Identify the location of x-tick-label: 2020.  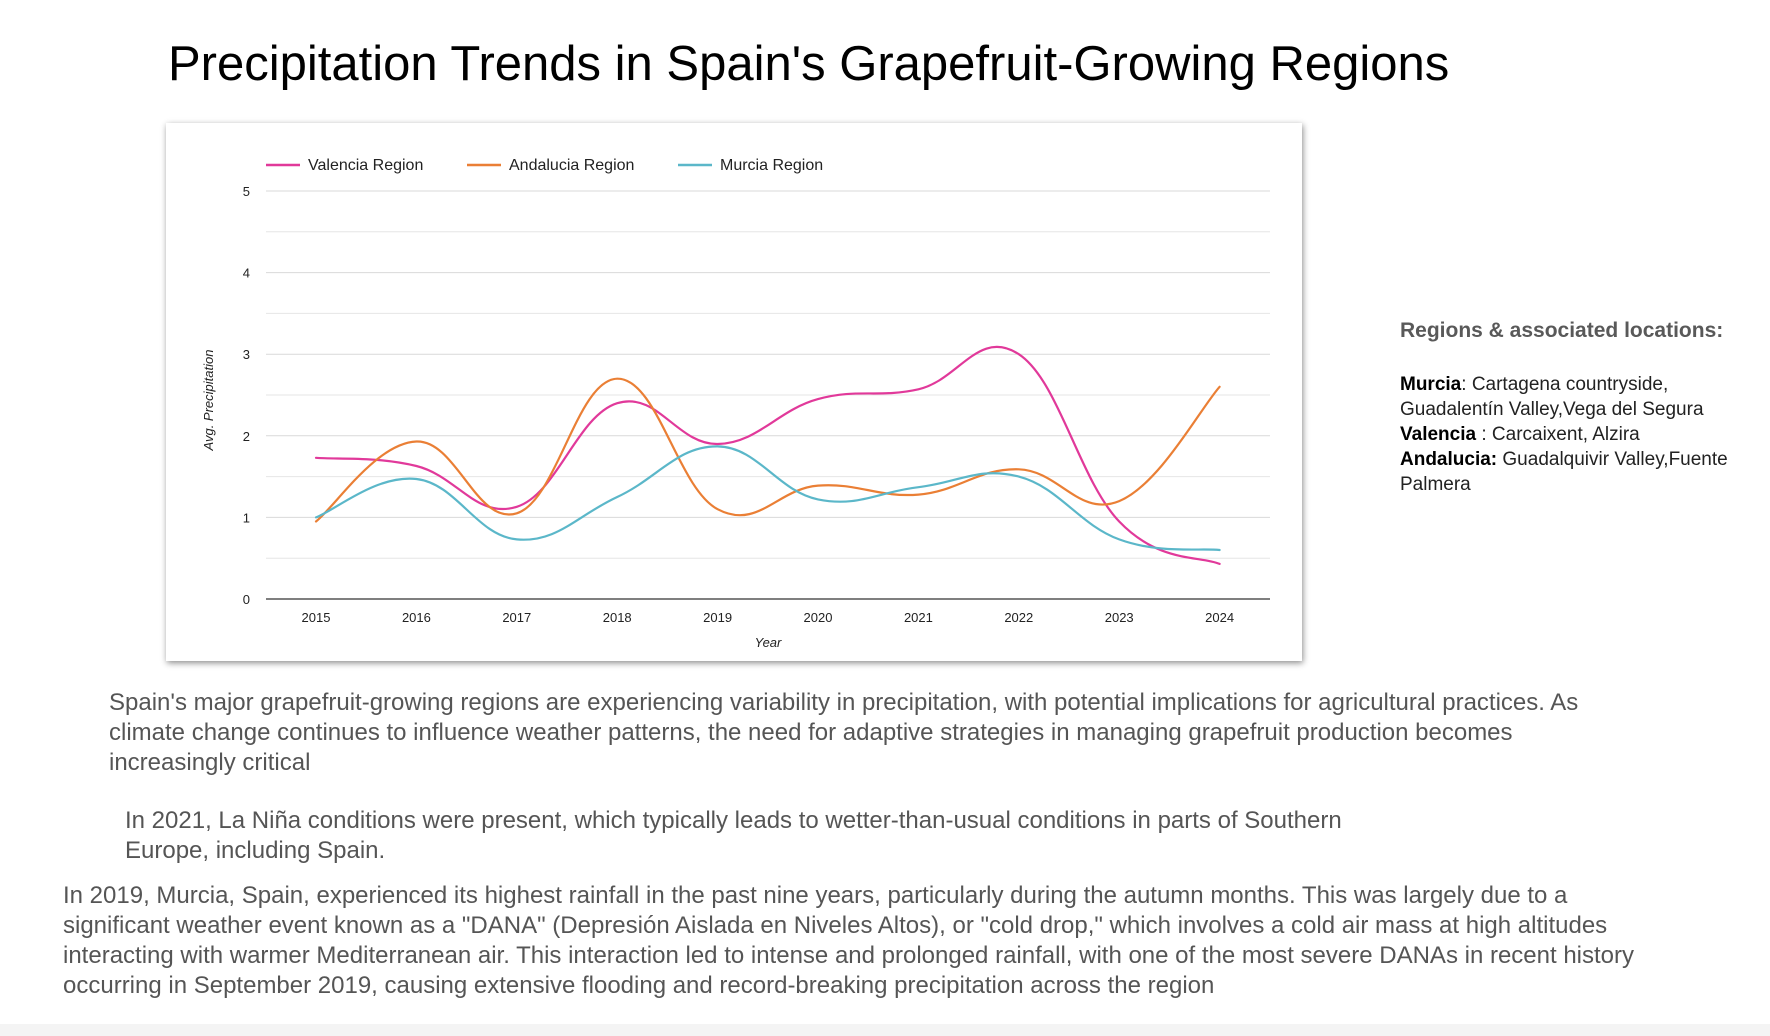
(818, 617).